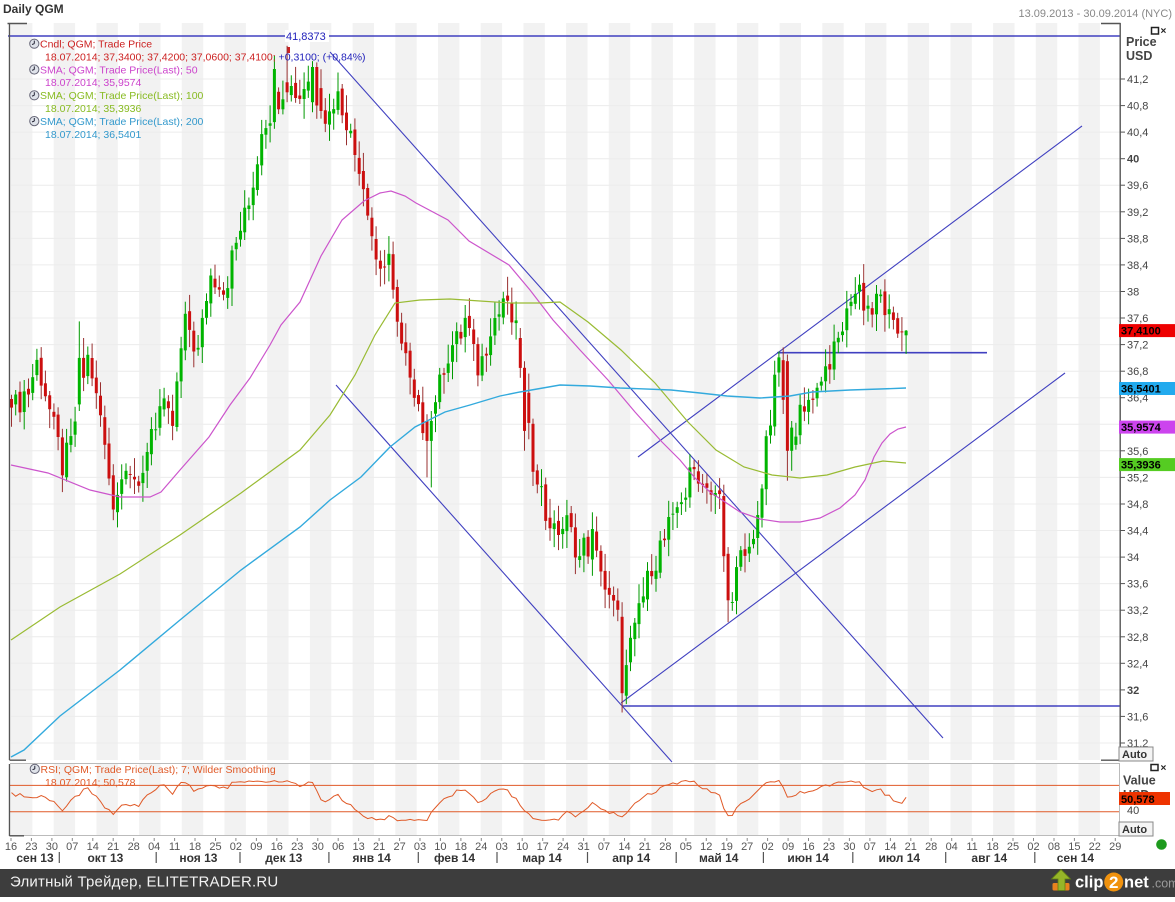 This screenshot has width=1175, height=902. What do you see at coordinates (1133, 293) in the screenshot?
I see `svg-text: 38` at bounding box center [1133, 293].